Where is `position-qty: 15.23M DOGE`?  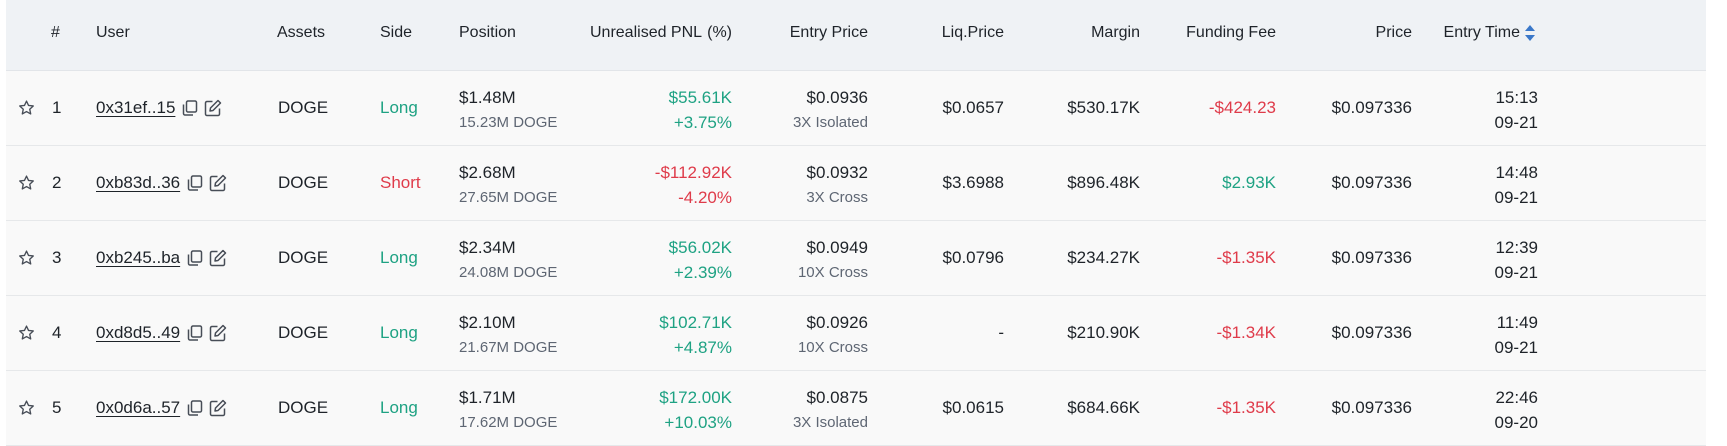 position-qty: 15.23M DOGE is located at coordinates (508, 122).